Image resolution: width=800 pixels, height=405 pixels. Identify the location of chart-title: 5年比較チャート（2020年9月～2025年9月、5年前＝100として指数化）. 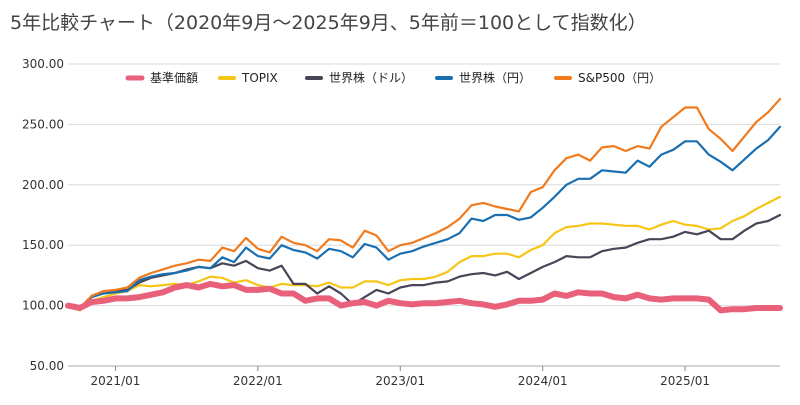
(328, 23).